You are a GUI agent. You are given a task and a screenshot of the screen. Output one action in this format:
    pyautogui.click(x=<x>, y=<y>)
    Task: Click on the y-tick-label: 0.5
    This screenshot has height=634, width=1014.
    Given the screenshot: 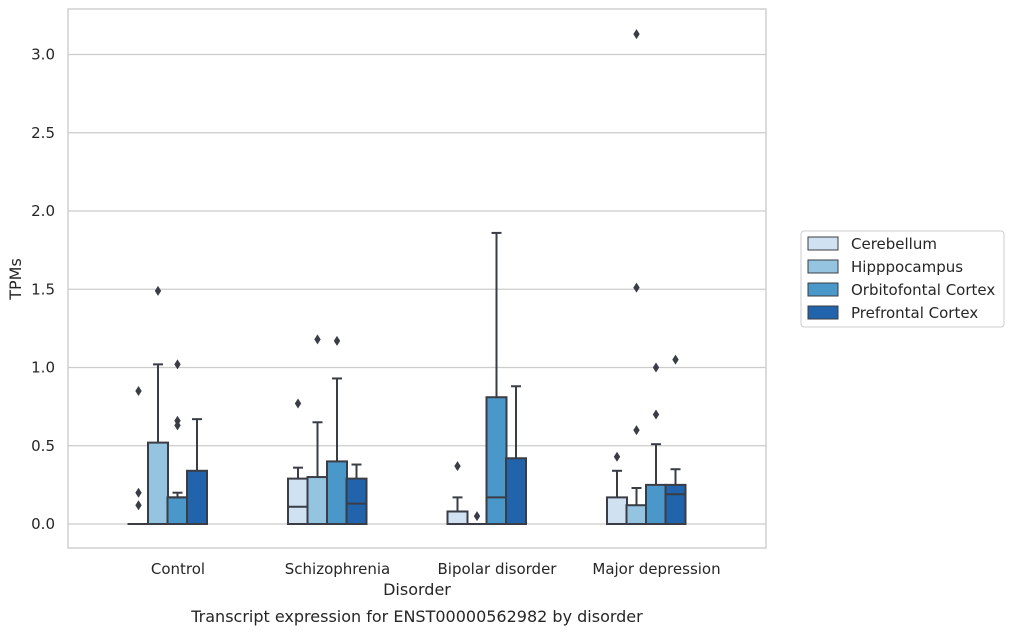 What is the action you would take?
    pyautogui.click(x=43, y=446)
    